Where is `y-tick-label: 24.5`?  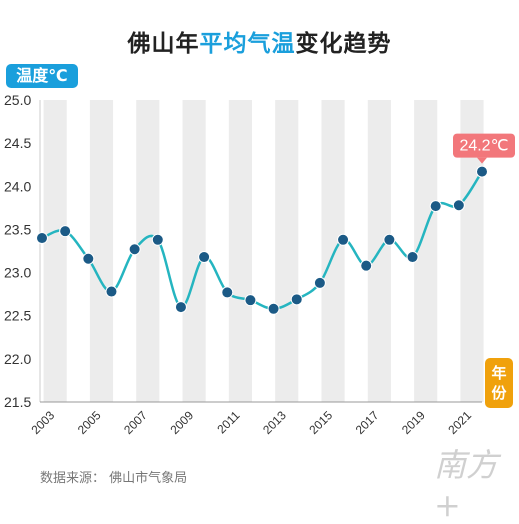
y-tick-label: 24.5 is located at coordinates (17, 143).